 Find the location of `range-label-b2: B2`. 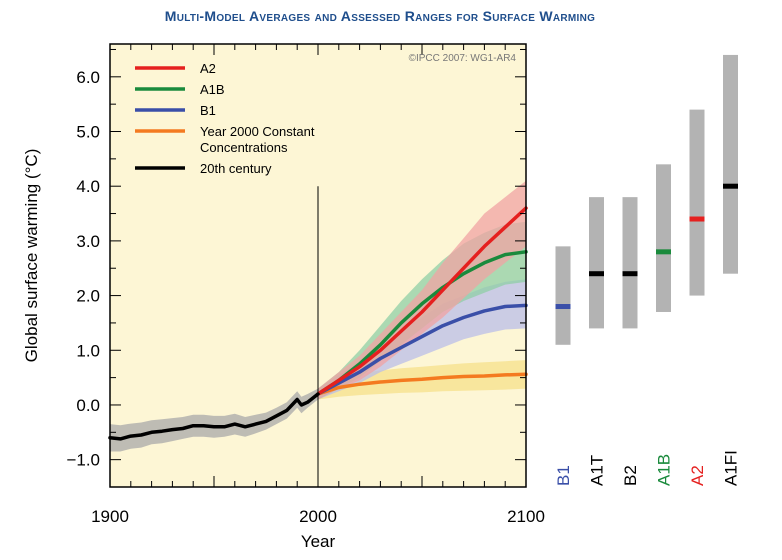

range-label-b2: B2 is located at coordinates (630, 475).